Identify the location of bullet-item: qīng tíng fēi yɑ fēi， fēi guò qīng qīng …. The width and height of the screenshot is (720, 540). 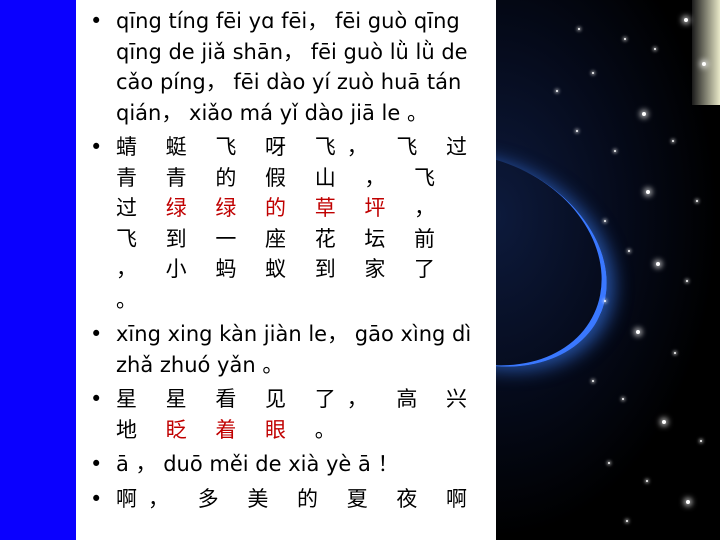
(286, 67).